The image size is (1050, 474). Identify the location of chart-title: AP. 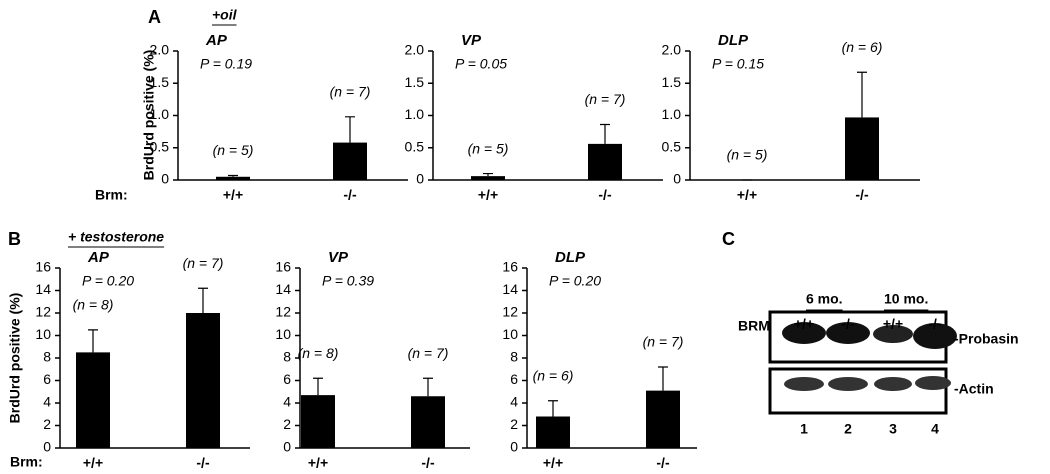
(98, 257).